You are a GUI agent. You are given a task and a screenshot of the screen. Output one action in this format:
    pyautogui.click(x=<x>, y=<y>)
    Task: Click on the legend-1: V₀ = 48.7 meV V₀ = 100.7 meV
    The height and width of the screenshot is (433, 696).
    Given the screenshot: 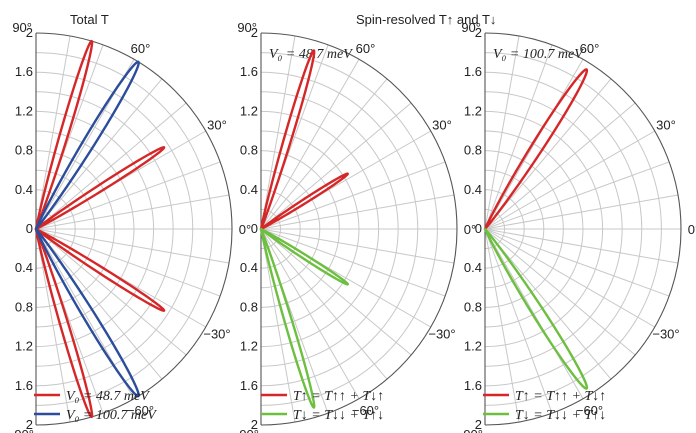 What is the action you would take?
    pyautogui.click(x=95, y=406)
    